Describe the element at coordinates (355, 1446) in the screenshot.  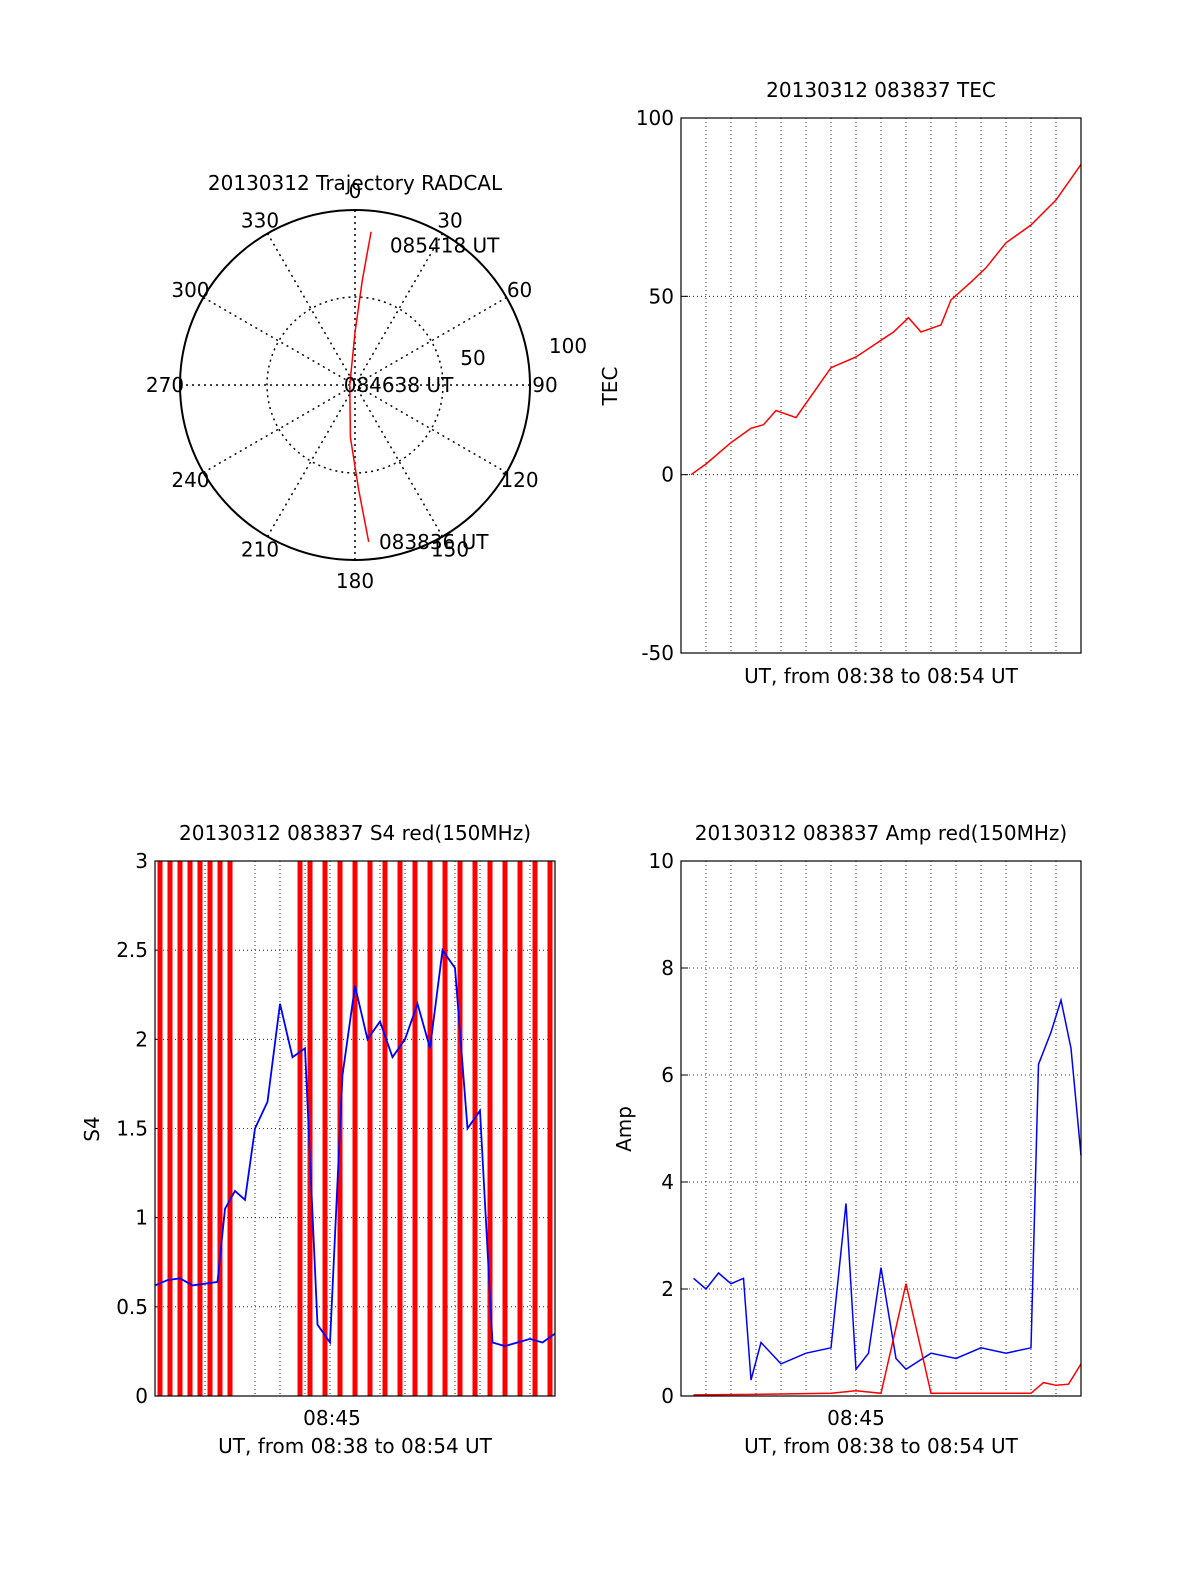
I see `s4-xlabel: UT, from 08:38 to 08:54 UT` at that location.